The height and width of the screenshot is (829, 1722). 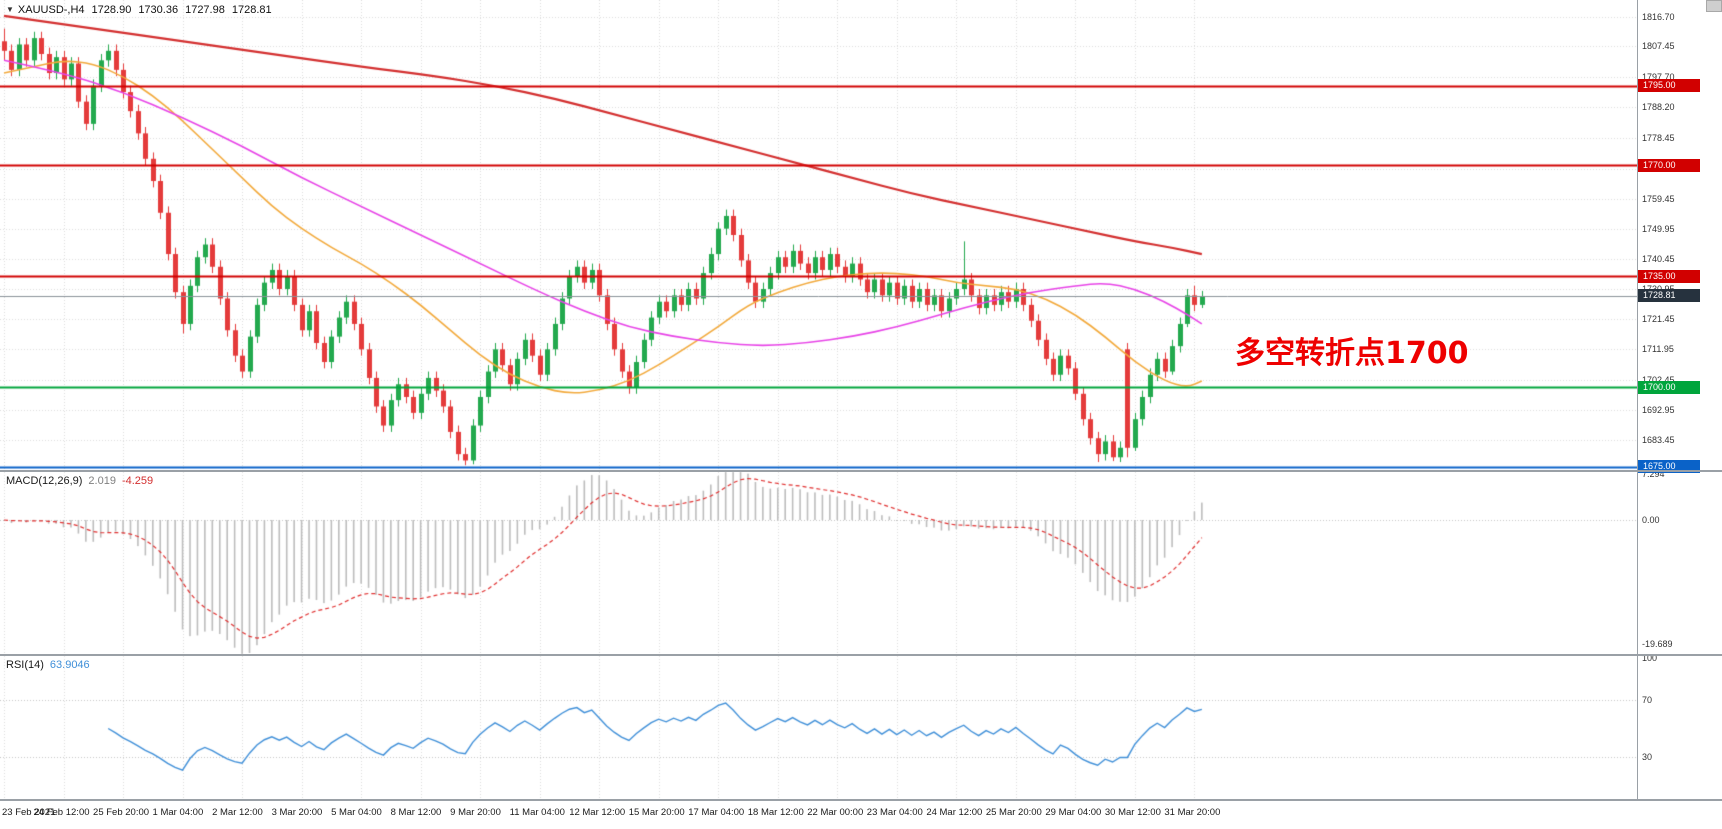 What do you see at coordinates (1013, 812) in the screenshot?
I see `time-axis-label: 25 Mar 20:00` at bounding box center [1013, 812].